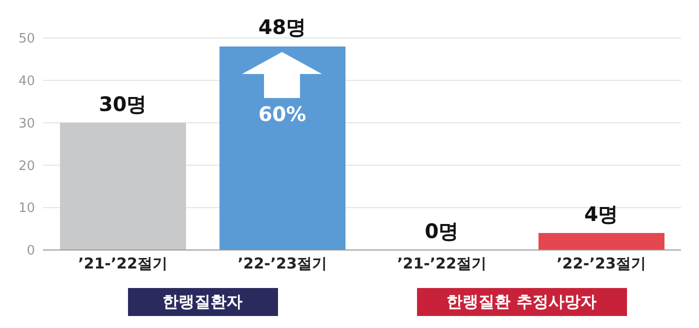 The height and width of the screenshot is (328, 699). What do you see at coordinates (442, 231) in the screenshot?
I see `data-label: 0명` at bounding box center [442, 231].